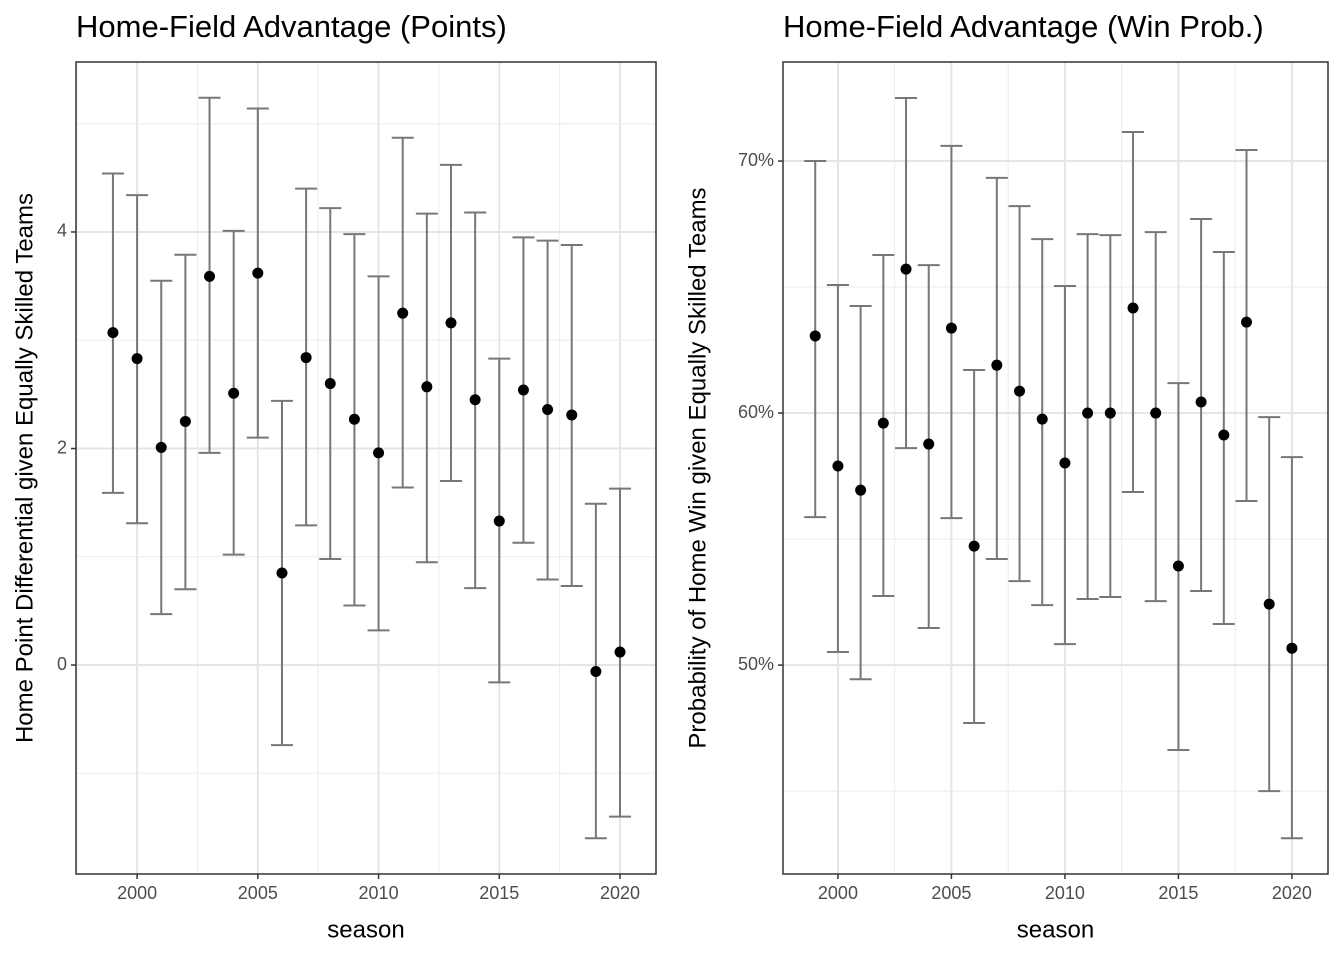  What do you see at coordinates (62, 447) in the screenshot?
I see `y-tick-label: 2` at bounding box center [62, 447].